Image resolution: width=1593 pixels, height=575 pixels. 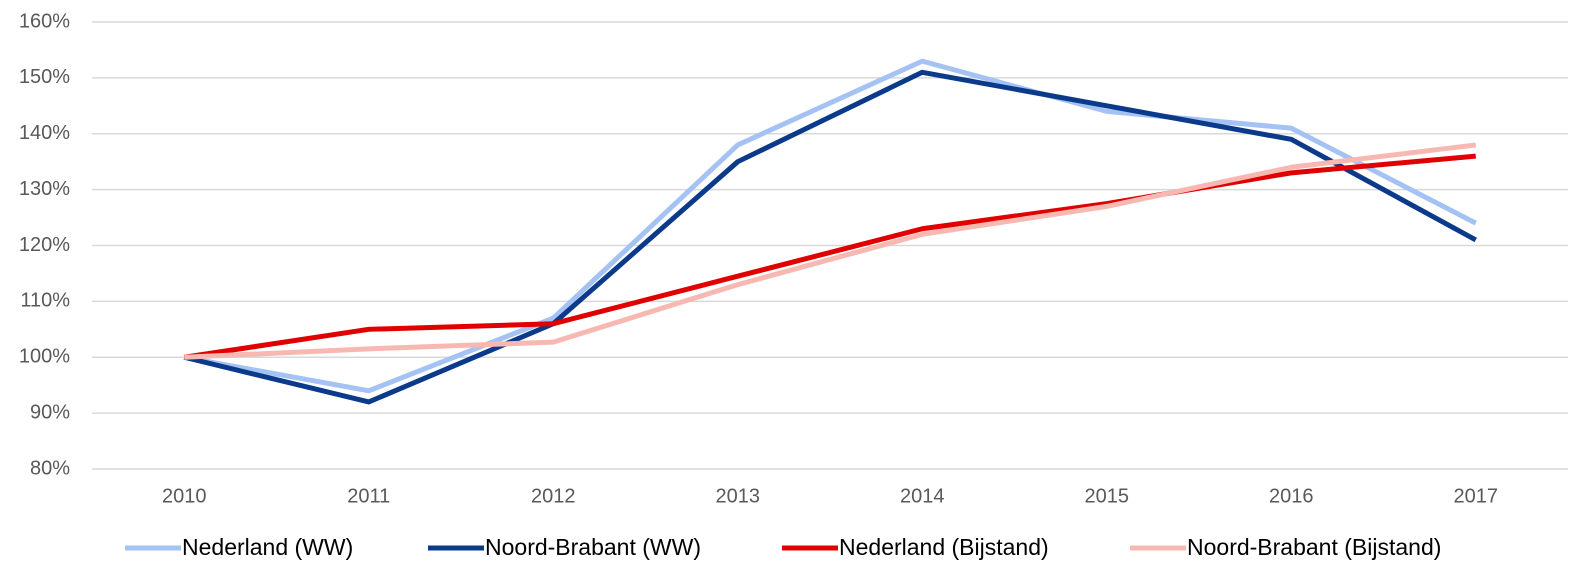 I want to click on x-tick-label: 2011, so click(x=368, y=496).